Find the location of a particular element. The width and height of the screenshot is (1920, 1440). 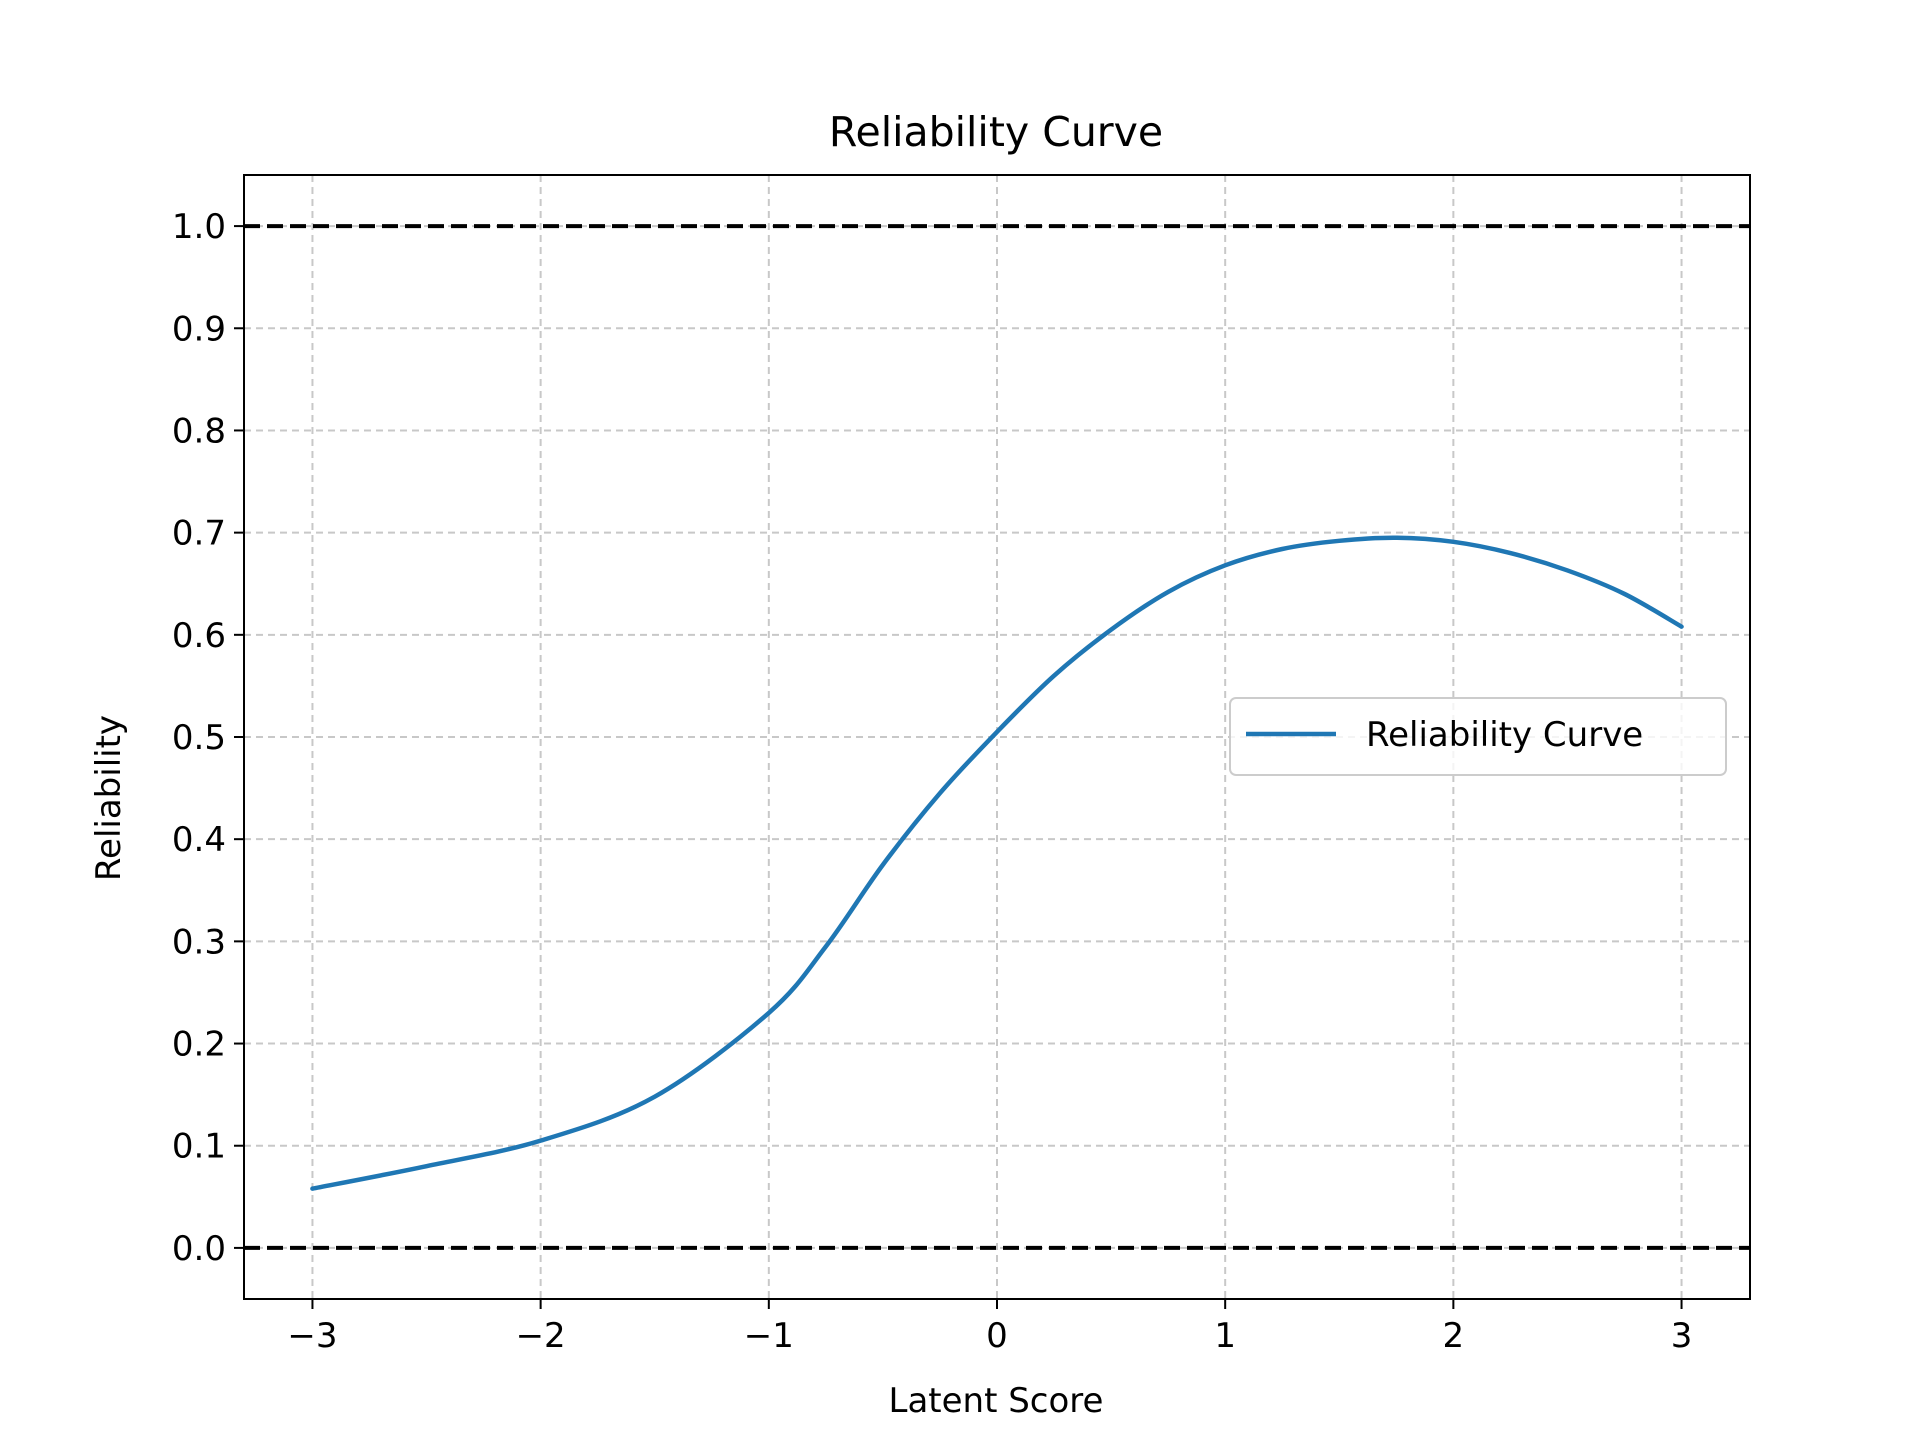

x-tick-label: −3 is located at coordinates (312, 1336).